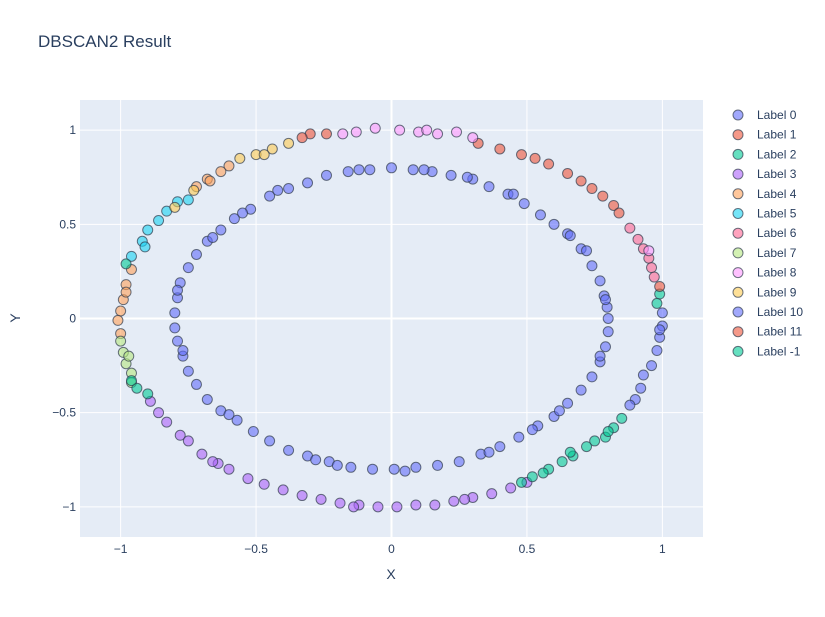 The height and width of the screenshot is (617, 825). Describe the element at coordinates (764, 233) in the screenshot. I see `legend-item: Label 6` at that location.